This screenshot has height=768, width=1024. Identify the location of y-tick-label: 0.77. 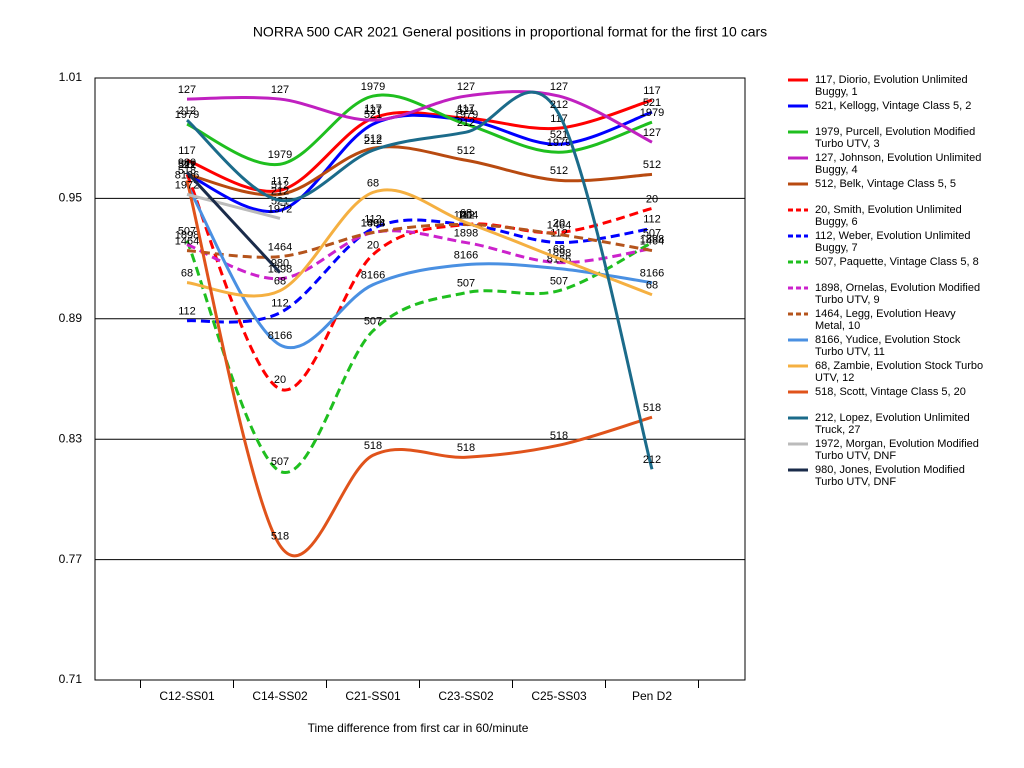
(71, 559).